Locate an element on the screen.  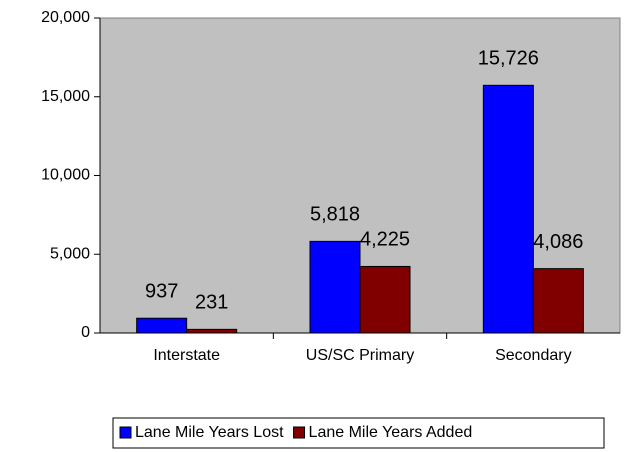
y-tick-label: 0 is located at coordinates (85, 332).